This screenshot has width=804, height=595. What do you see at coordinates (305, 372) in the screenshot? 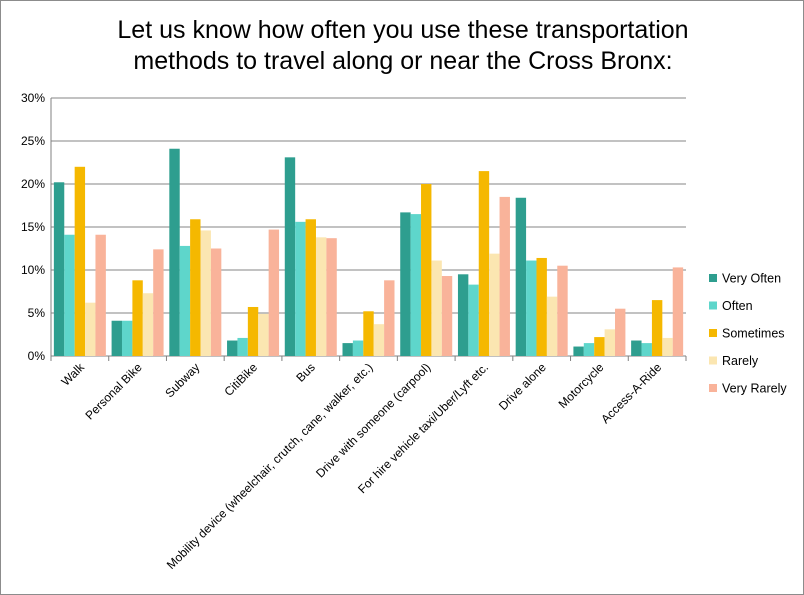
I see `x-tick-label: Bus` at bounding box center [305, 372].